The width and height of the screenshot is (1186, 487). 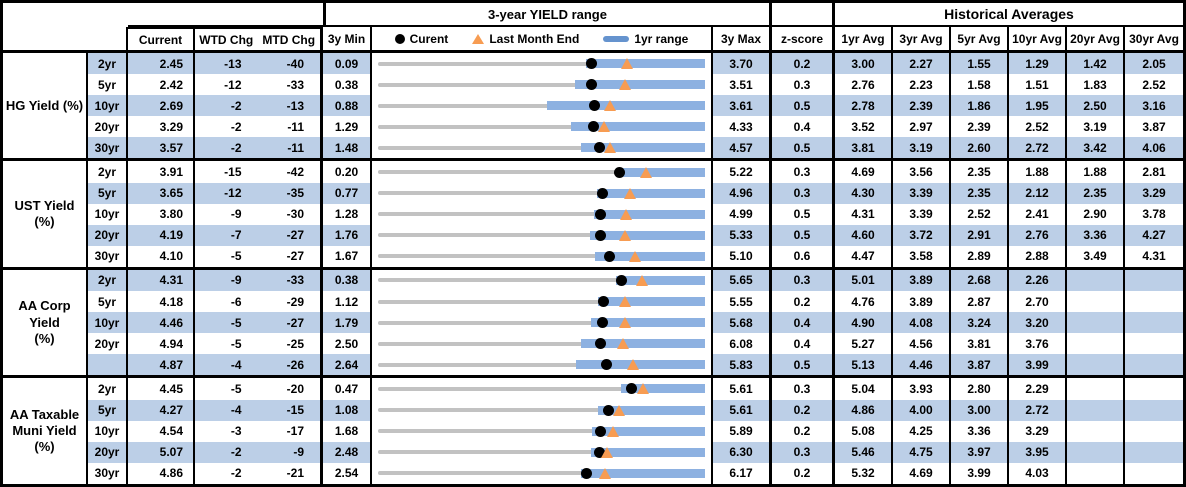 What do you see at coordinates (347, 193) in the screenshot?
I see `3y-min-value: 0.77` at bounding box center [347, 193].